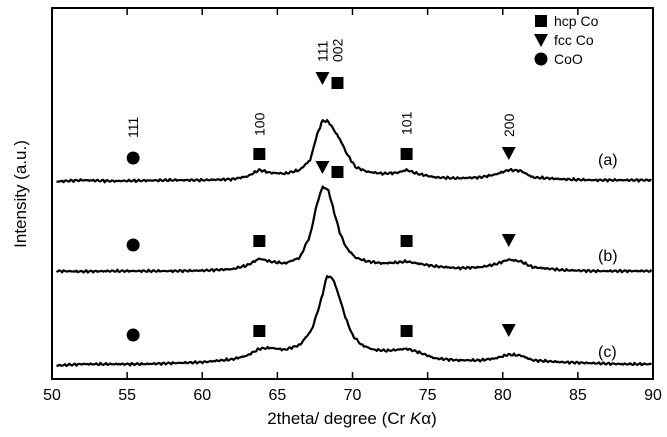  What do you see at coordinates (353, 395) in the screenshot?
I see `x-tick-label: 70` at bounding box center [353, 395].